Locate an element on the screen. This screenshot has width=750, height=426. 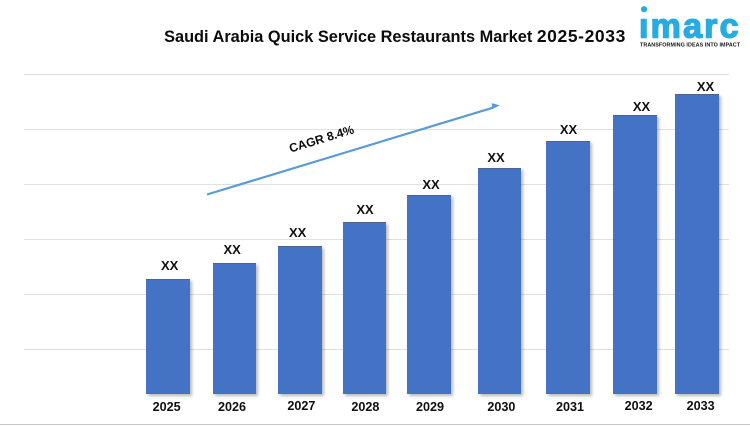
svg-text: ımarc is located at coordinates (690, 27).